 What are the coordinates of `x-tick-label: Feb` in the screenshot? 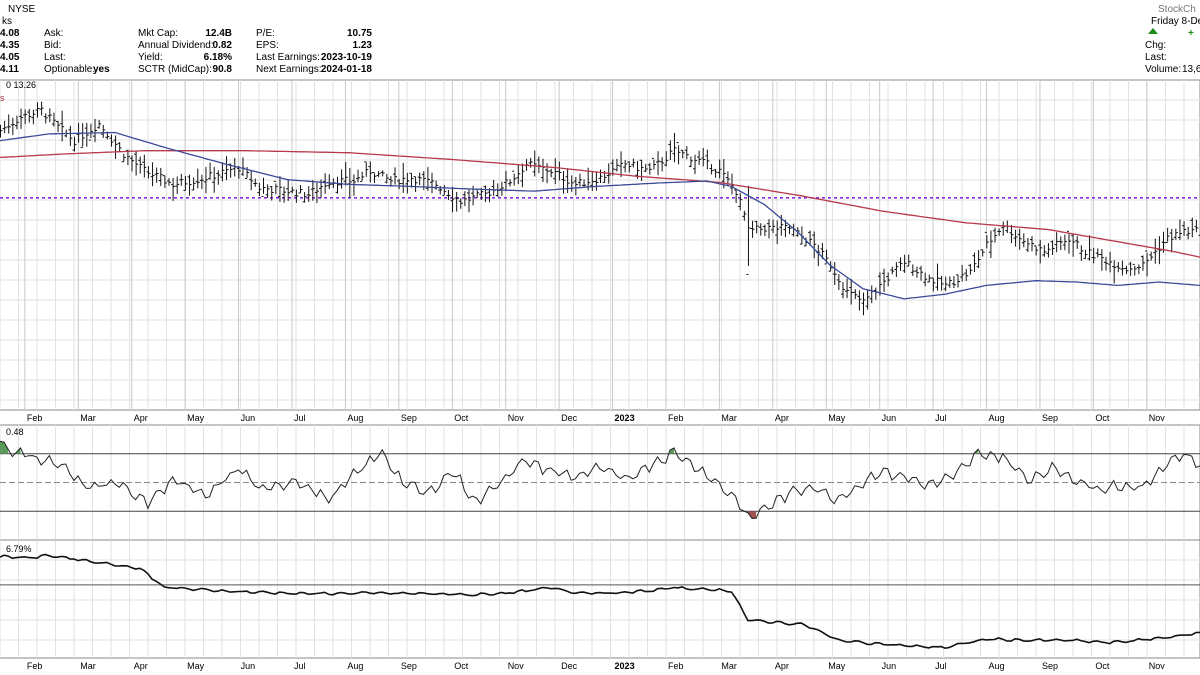 It's located at (676, 418).